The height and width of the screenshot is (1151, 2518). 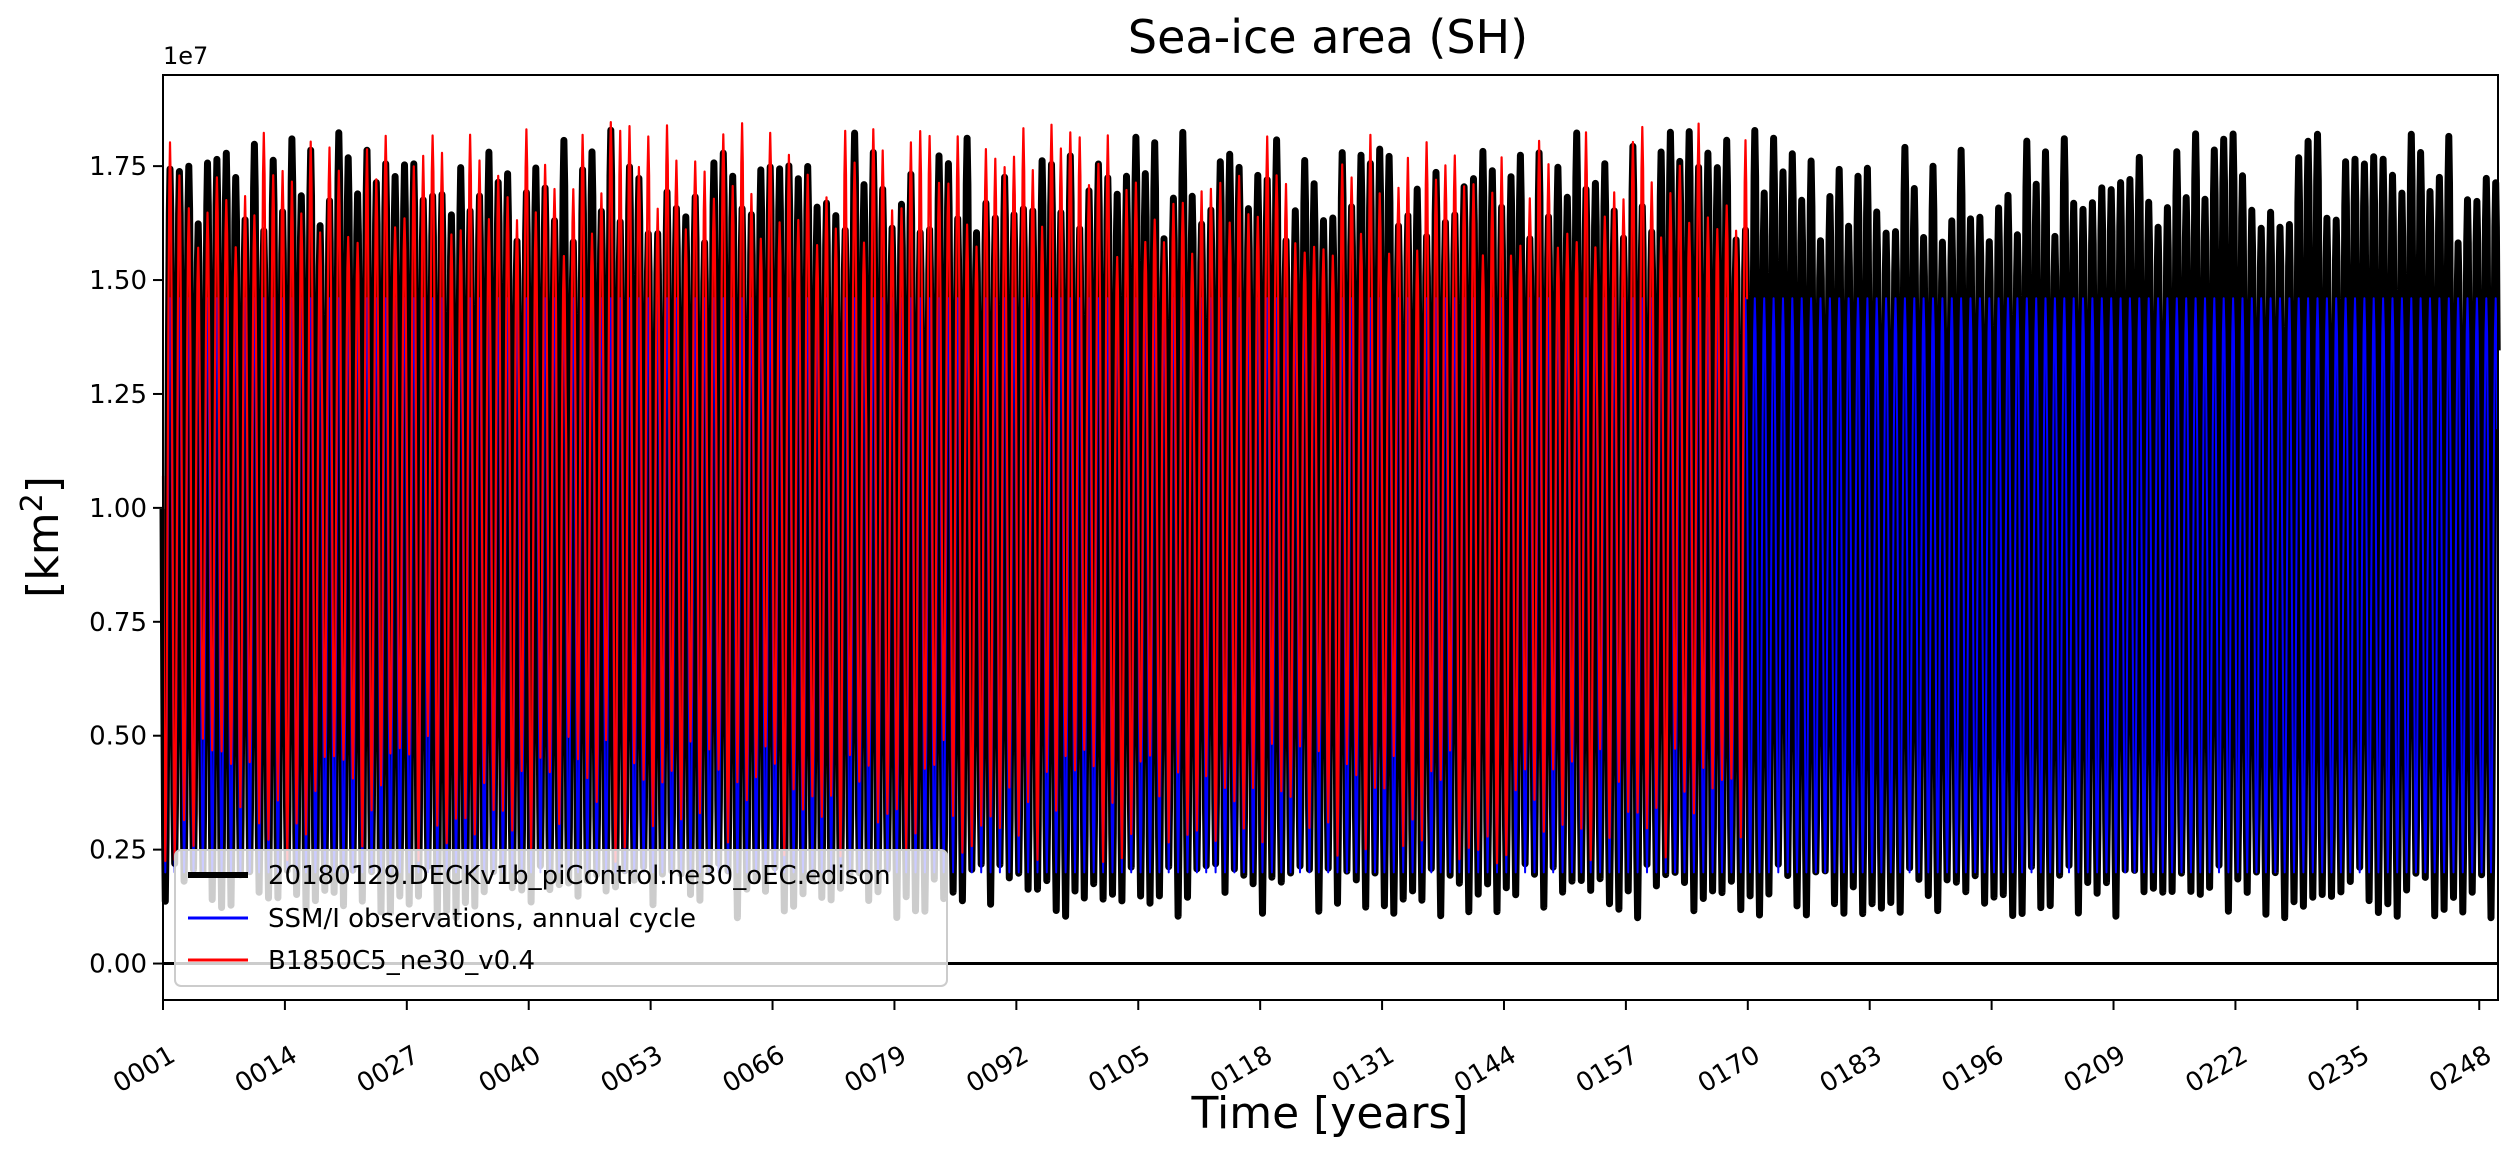 I want to click on y-axis-label-superscript: 2, so click(x=32, y=502).